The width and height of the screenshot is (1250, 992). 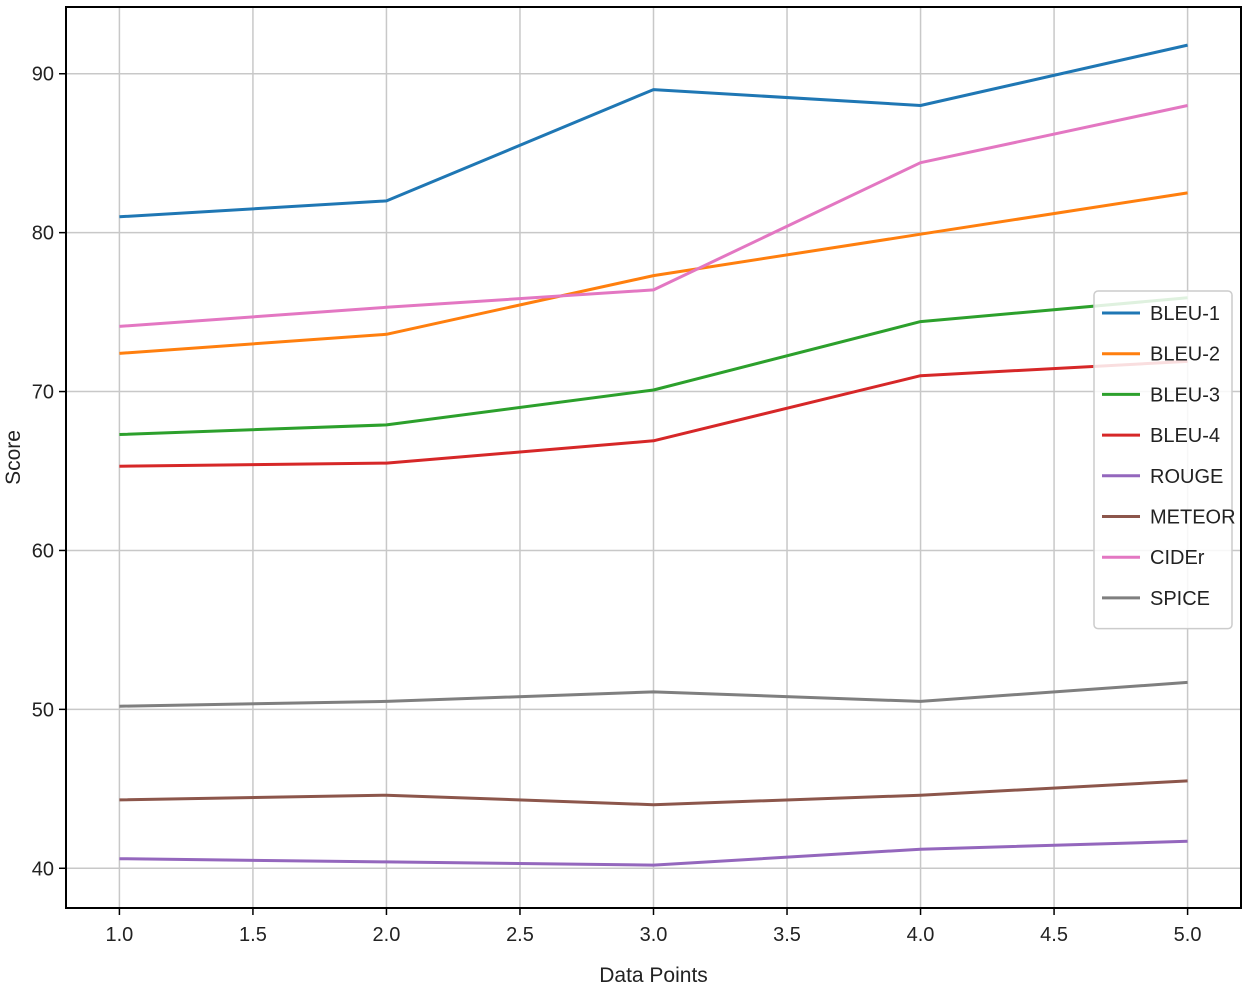 What do you see at coordinates (1180, 599) in the screenshot?
I see `legend-label-spice: SPICE` at bounding box center [1180, 599].